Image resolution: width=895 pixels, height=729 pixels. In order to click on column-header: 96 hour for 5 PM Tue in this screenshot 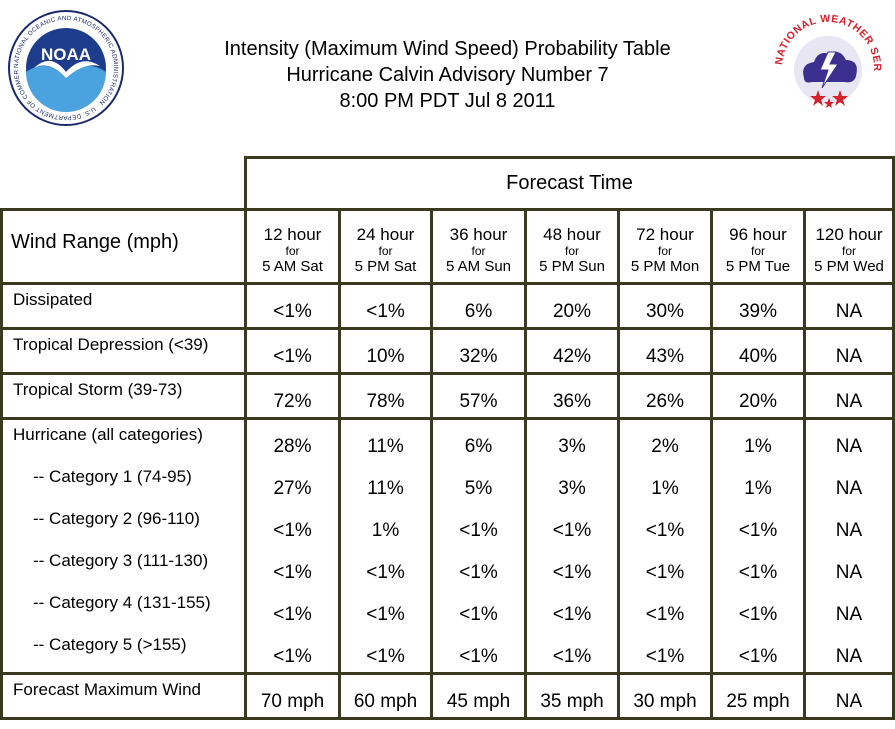, I will do `click(758, 246)`.